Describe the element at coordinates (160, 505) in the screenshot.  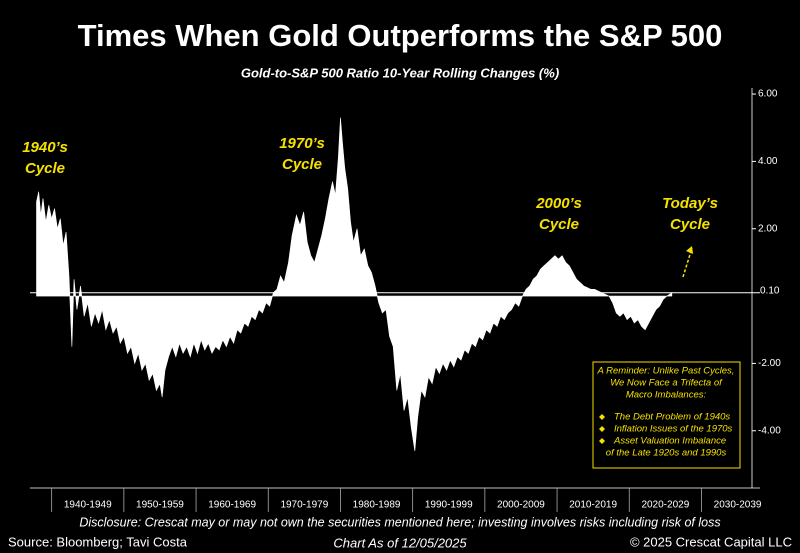
I see `x-tick-label: 1950-1959` at that location.